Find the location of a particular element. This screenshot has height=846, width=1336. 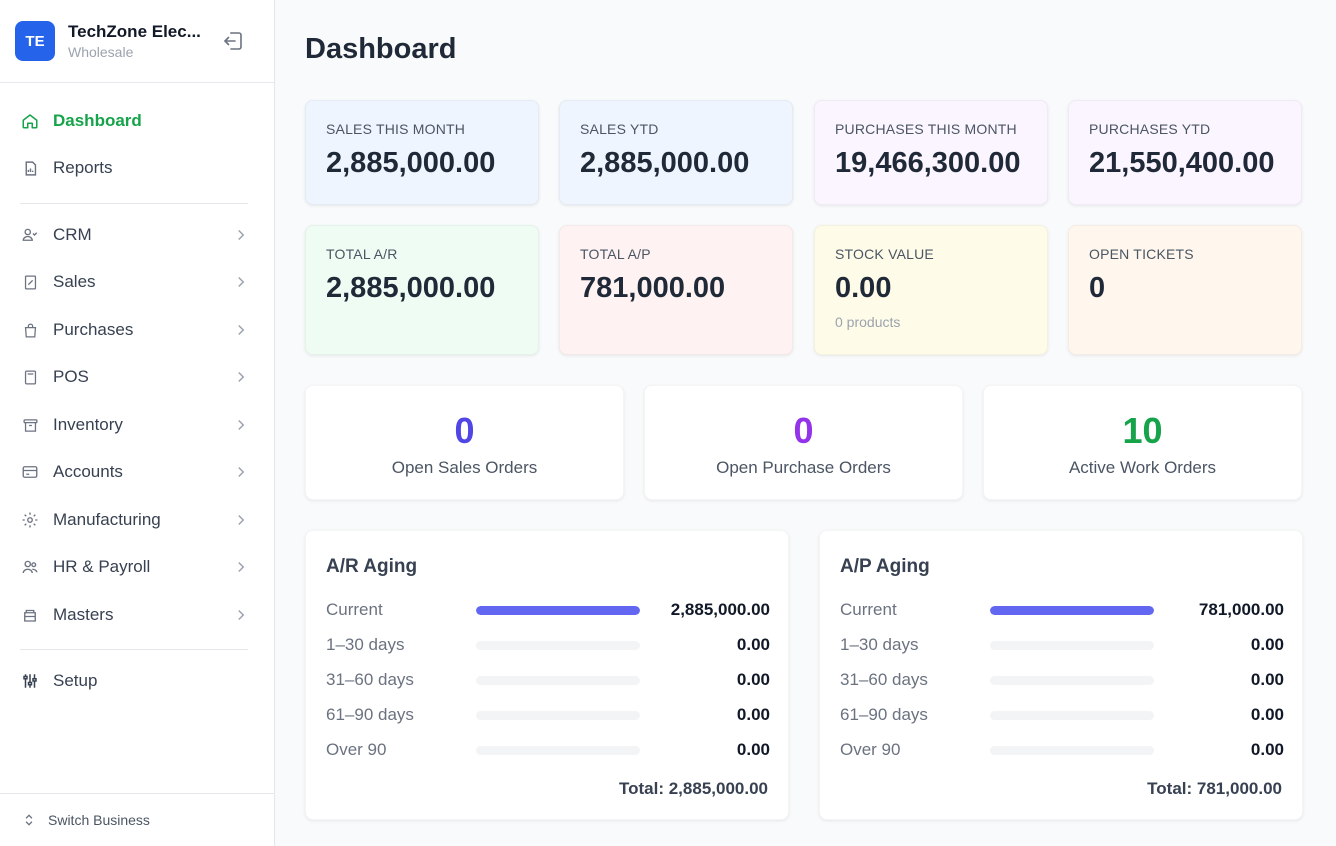

aging-total: Total: 781,000.00 is located at coordinates (1214, 788).